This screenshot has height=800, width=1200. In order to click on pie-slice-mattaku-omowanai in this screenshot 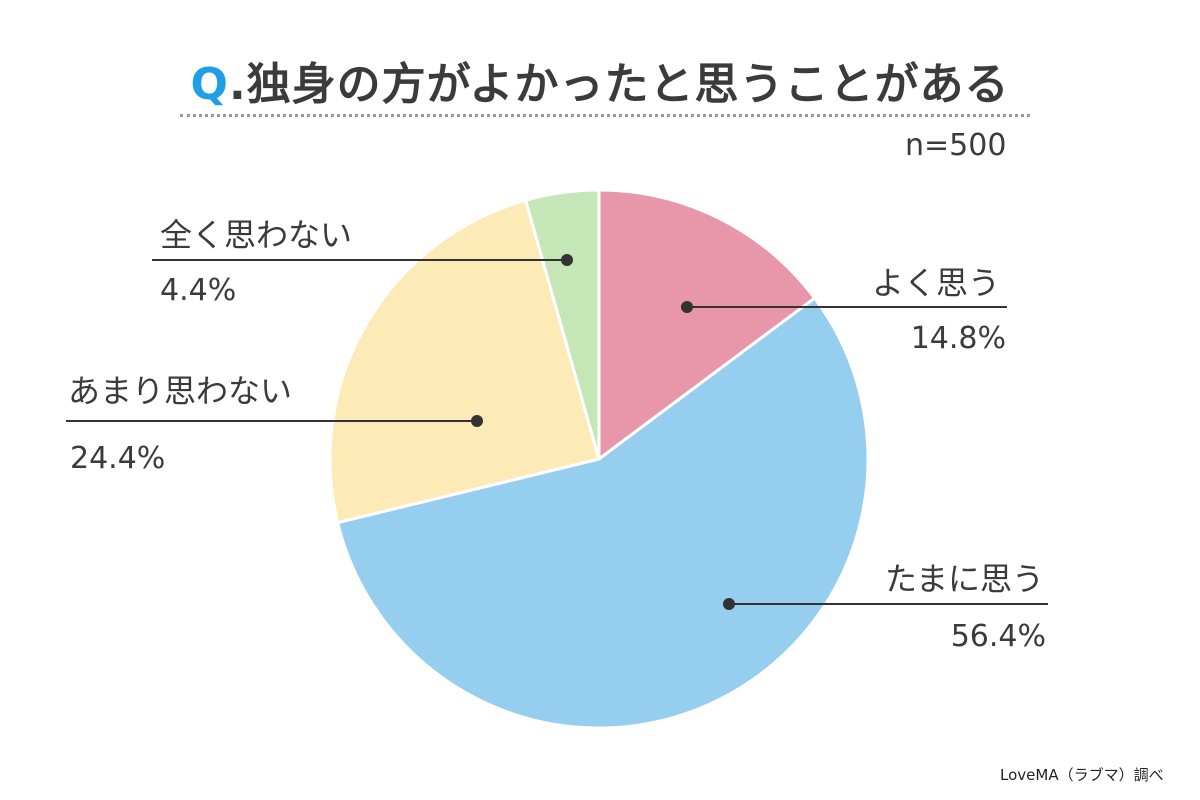, I will do `click(562, 324)`.